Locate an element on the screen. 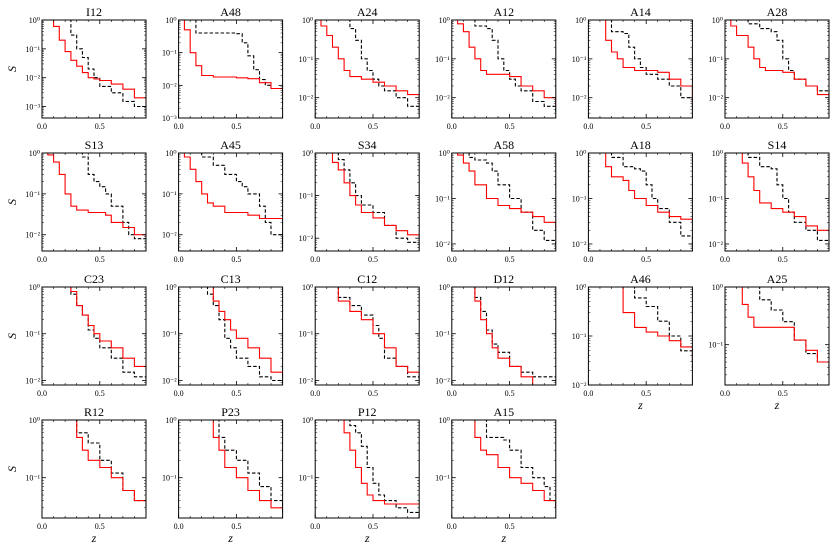  panel-a24: A24 0.0 0.5 10⁰ 10⁻¹ 10⁻² is located at coordinates (359, 68).